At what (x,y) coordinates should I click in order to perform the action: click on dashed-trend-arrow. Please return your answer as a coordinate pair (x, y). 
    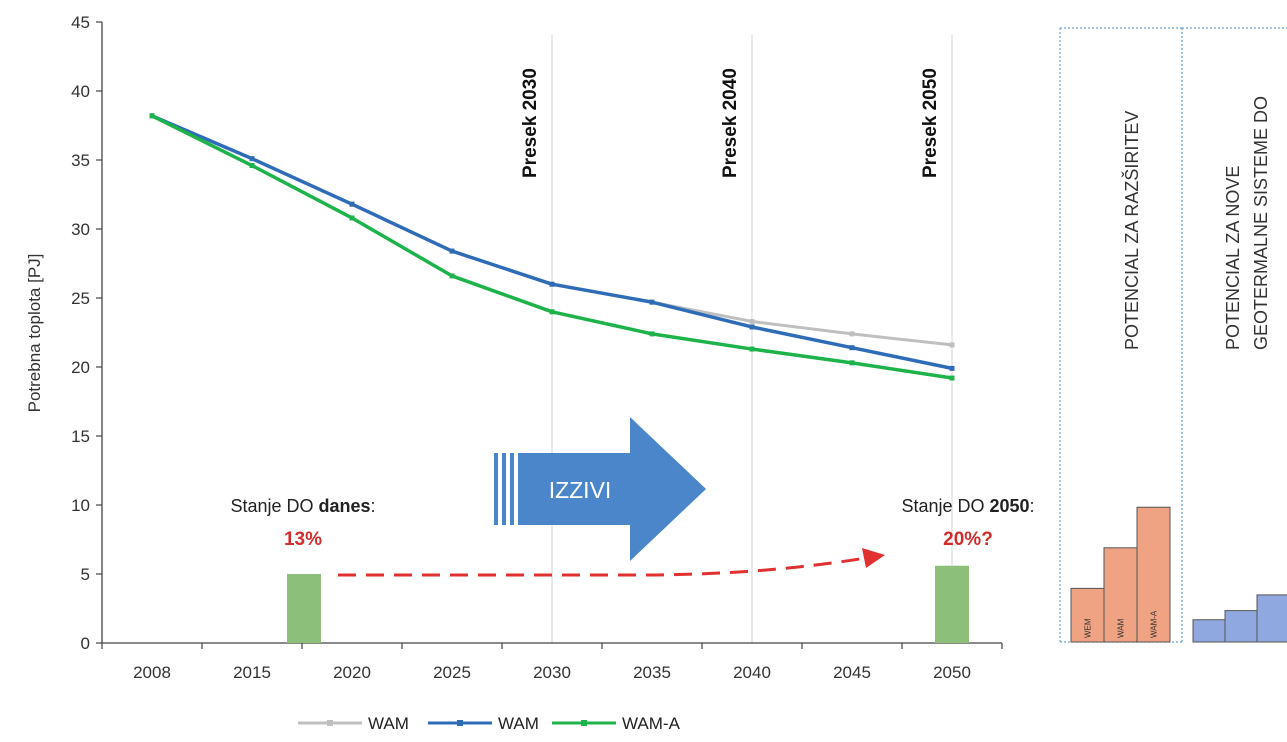
    Looking at the image, I should click on (602, 566).